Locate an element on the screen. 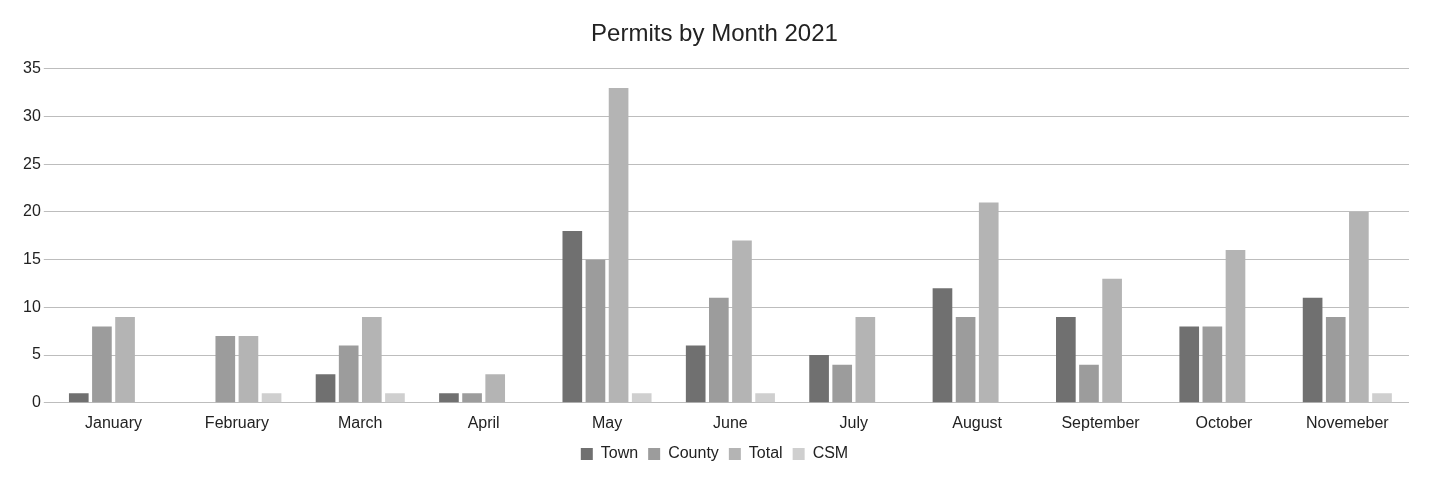 The height and width of the screenshot is (482, 1429). y-tick-label: 20 is located at coordinates (32, 211).